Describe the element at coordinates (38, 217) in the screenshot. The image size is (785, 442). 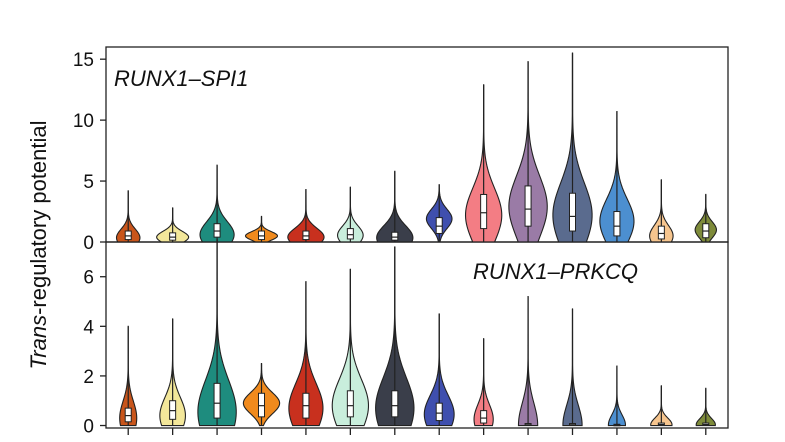
I see `y-axis-label-rest: -regulatory potential` at that location.